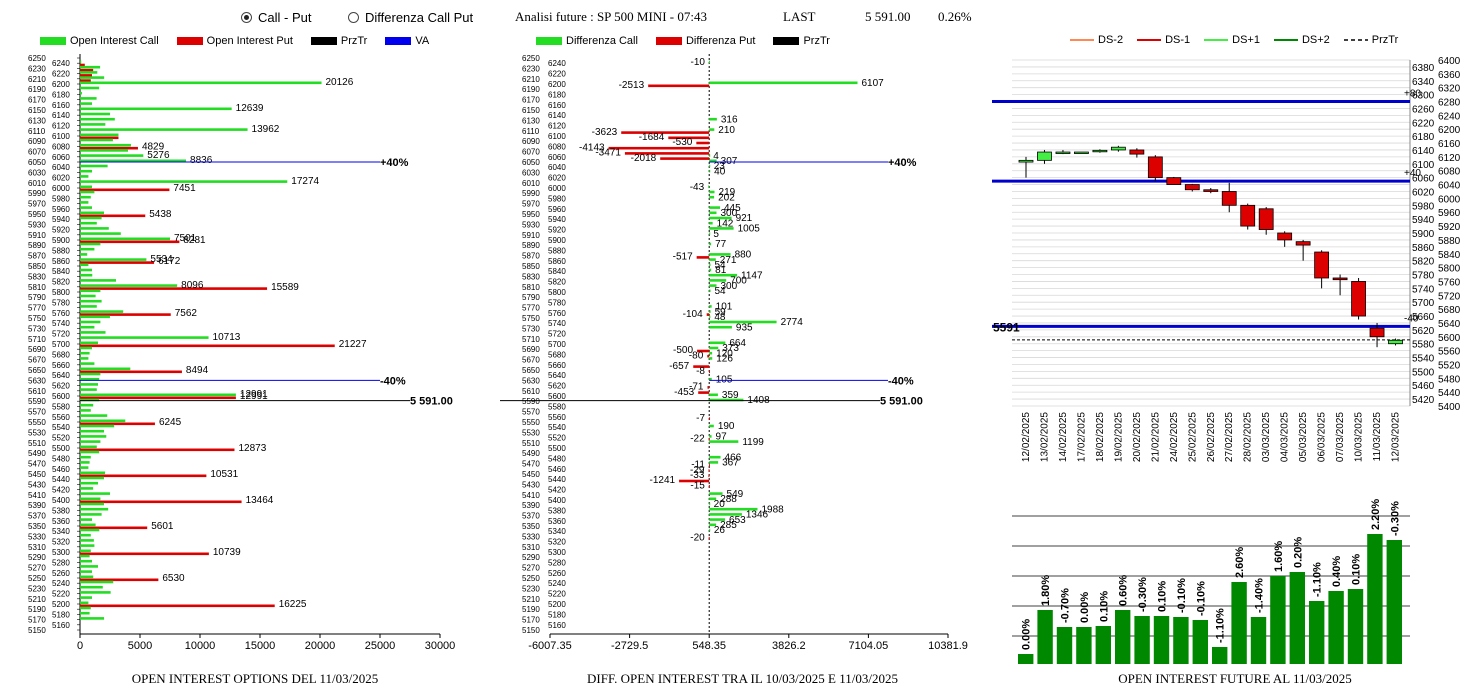 This screenshot has width=1472, height=691. I want to click on date-tick-label: 04/03/2025, so click(1285, 437).